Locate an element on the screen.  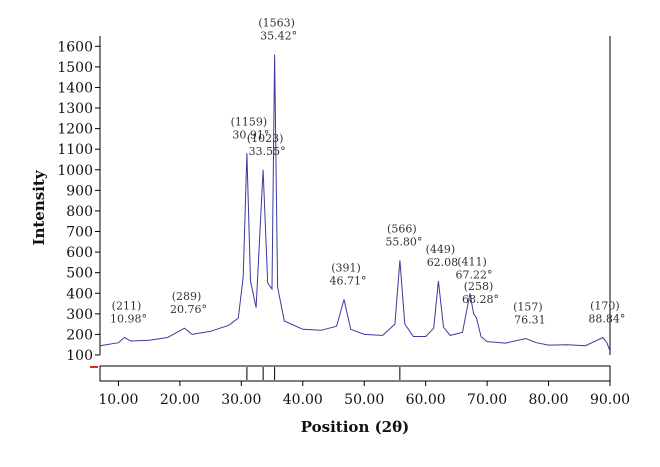
peak-annotation-index: (170) is located at coordinates (605, 306).